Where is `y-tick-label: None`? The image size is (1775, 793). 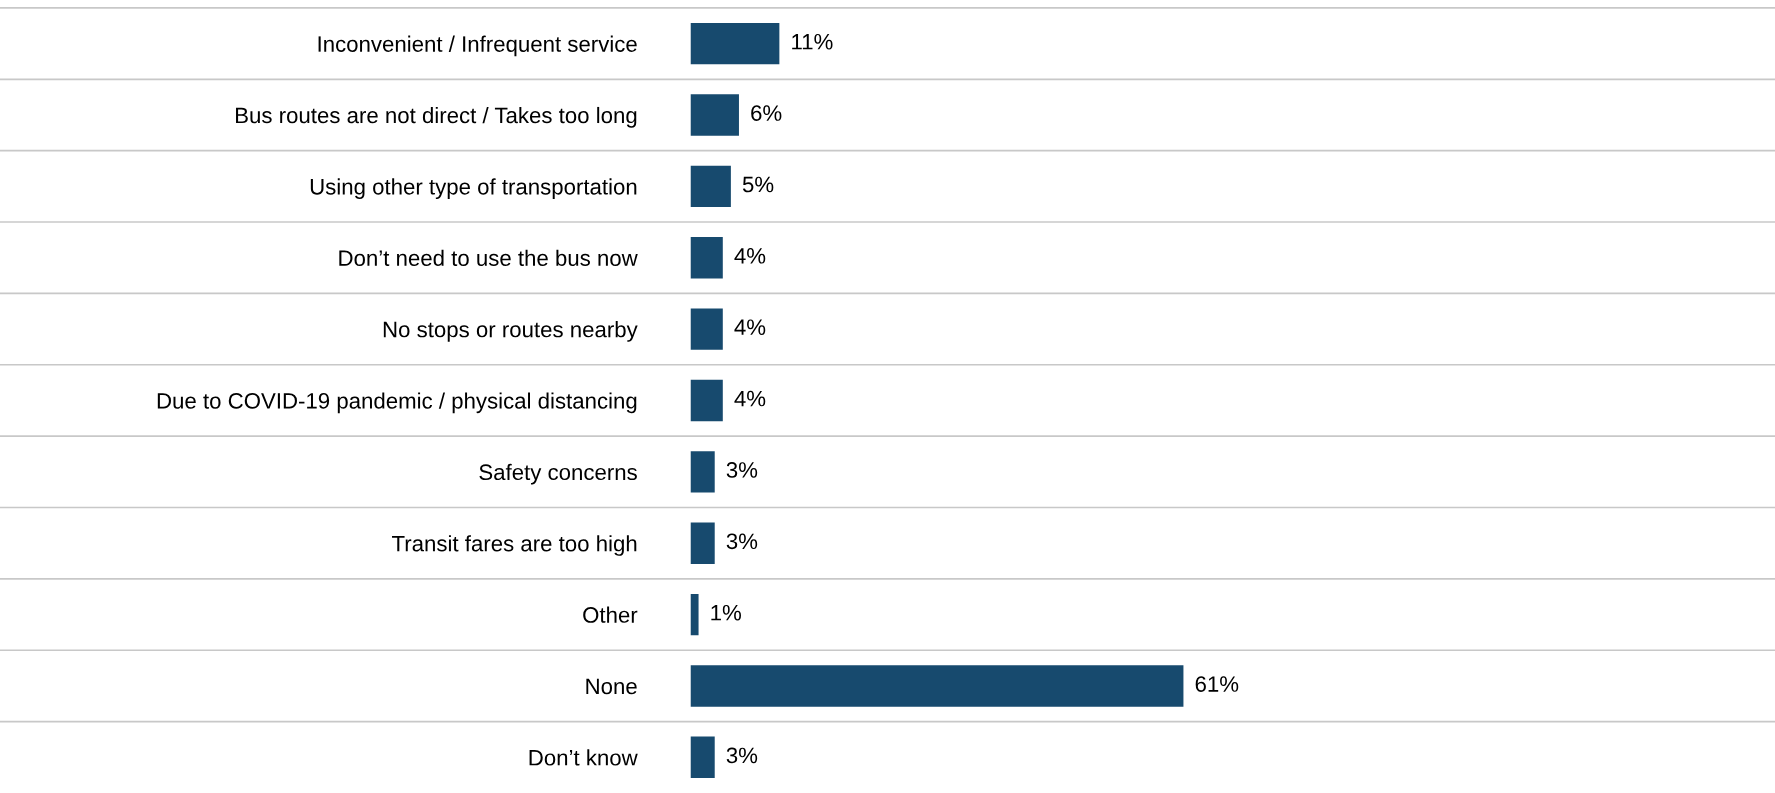 y-tick-label: None is located at coordinates (611, 686).